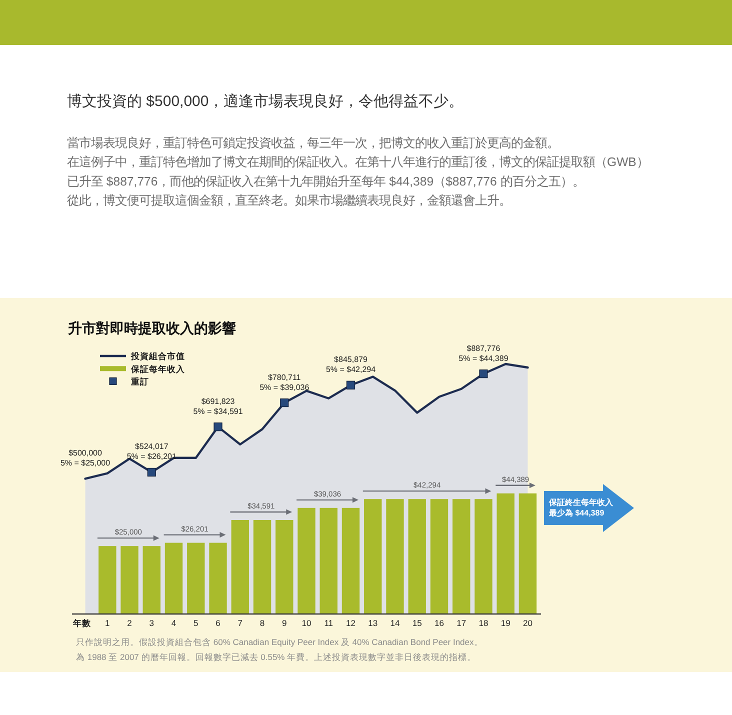 Image resolution: width=732 pixels, height=715 pixels. What do you see at coordinates (351, 364) in the screenshot?
I see `value-label: $845,879 5% = $42,294` at bounding box center [351, 364].